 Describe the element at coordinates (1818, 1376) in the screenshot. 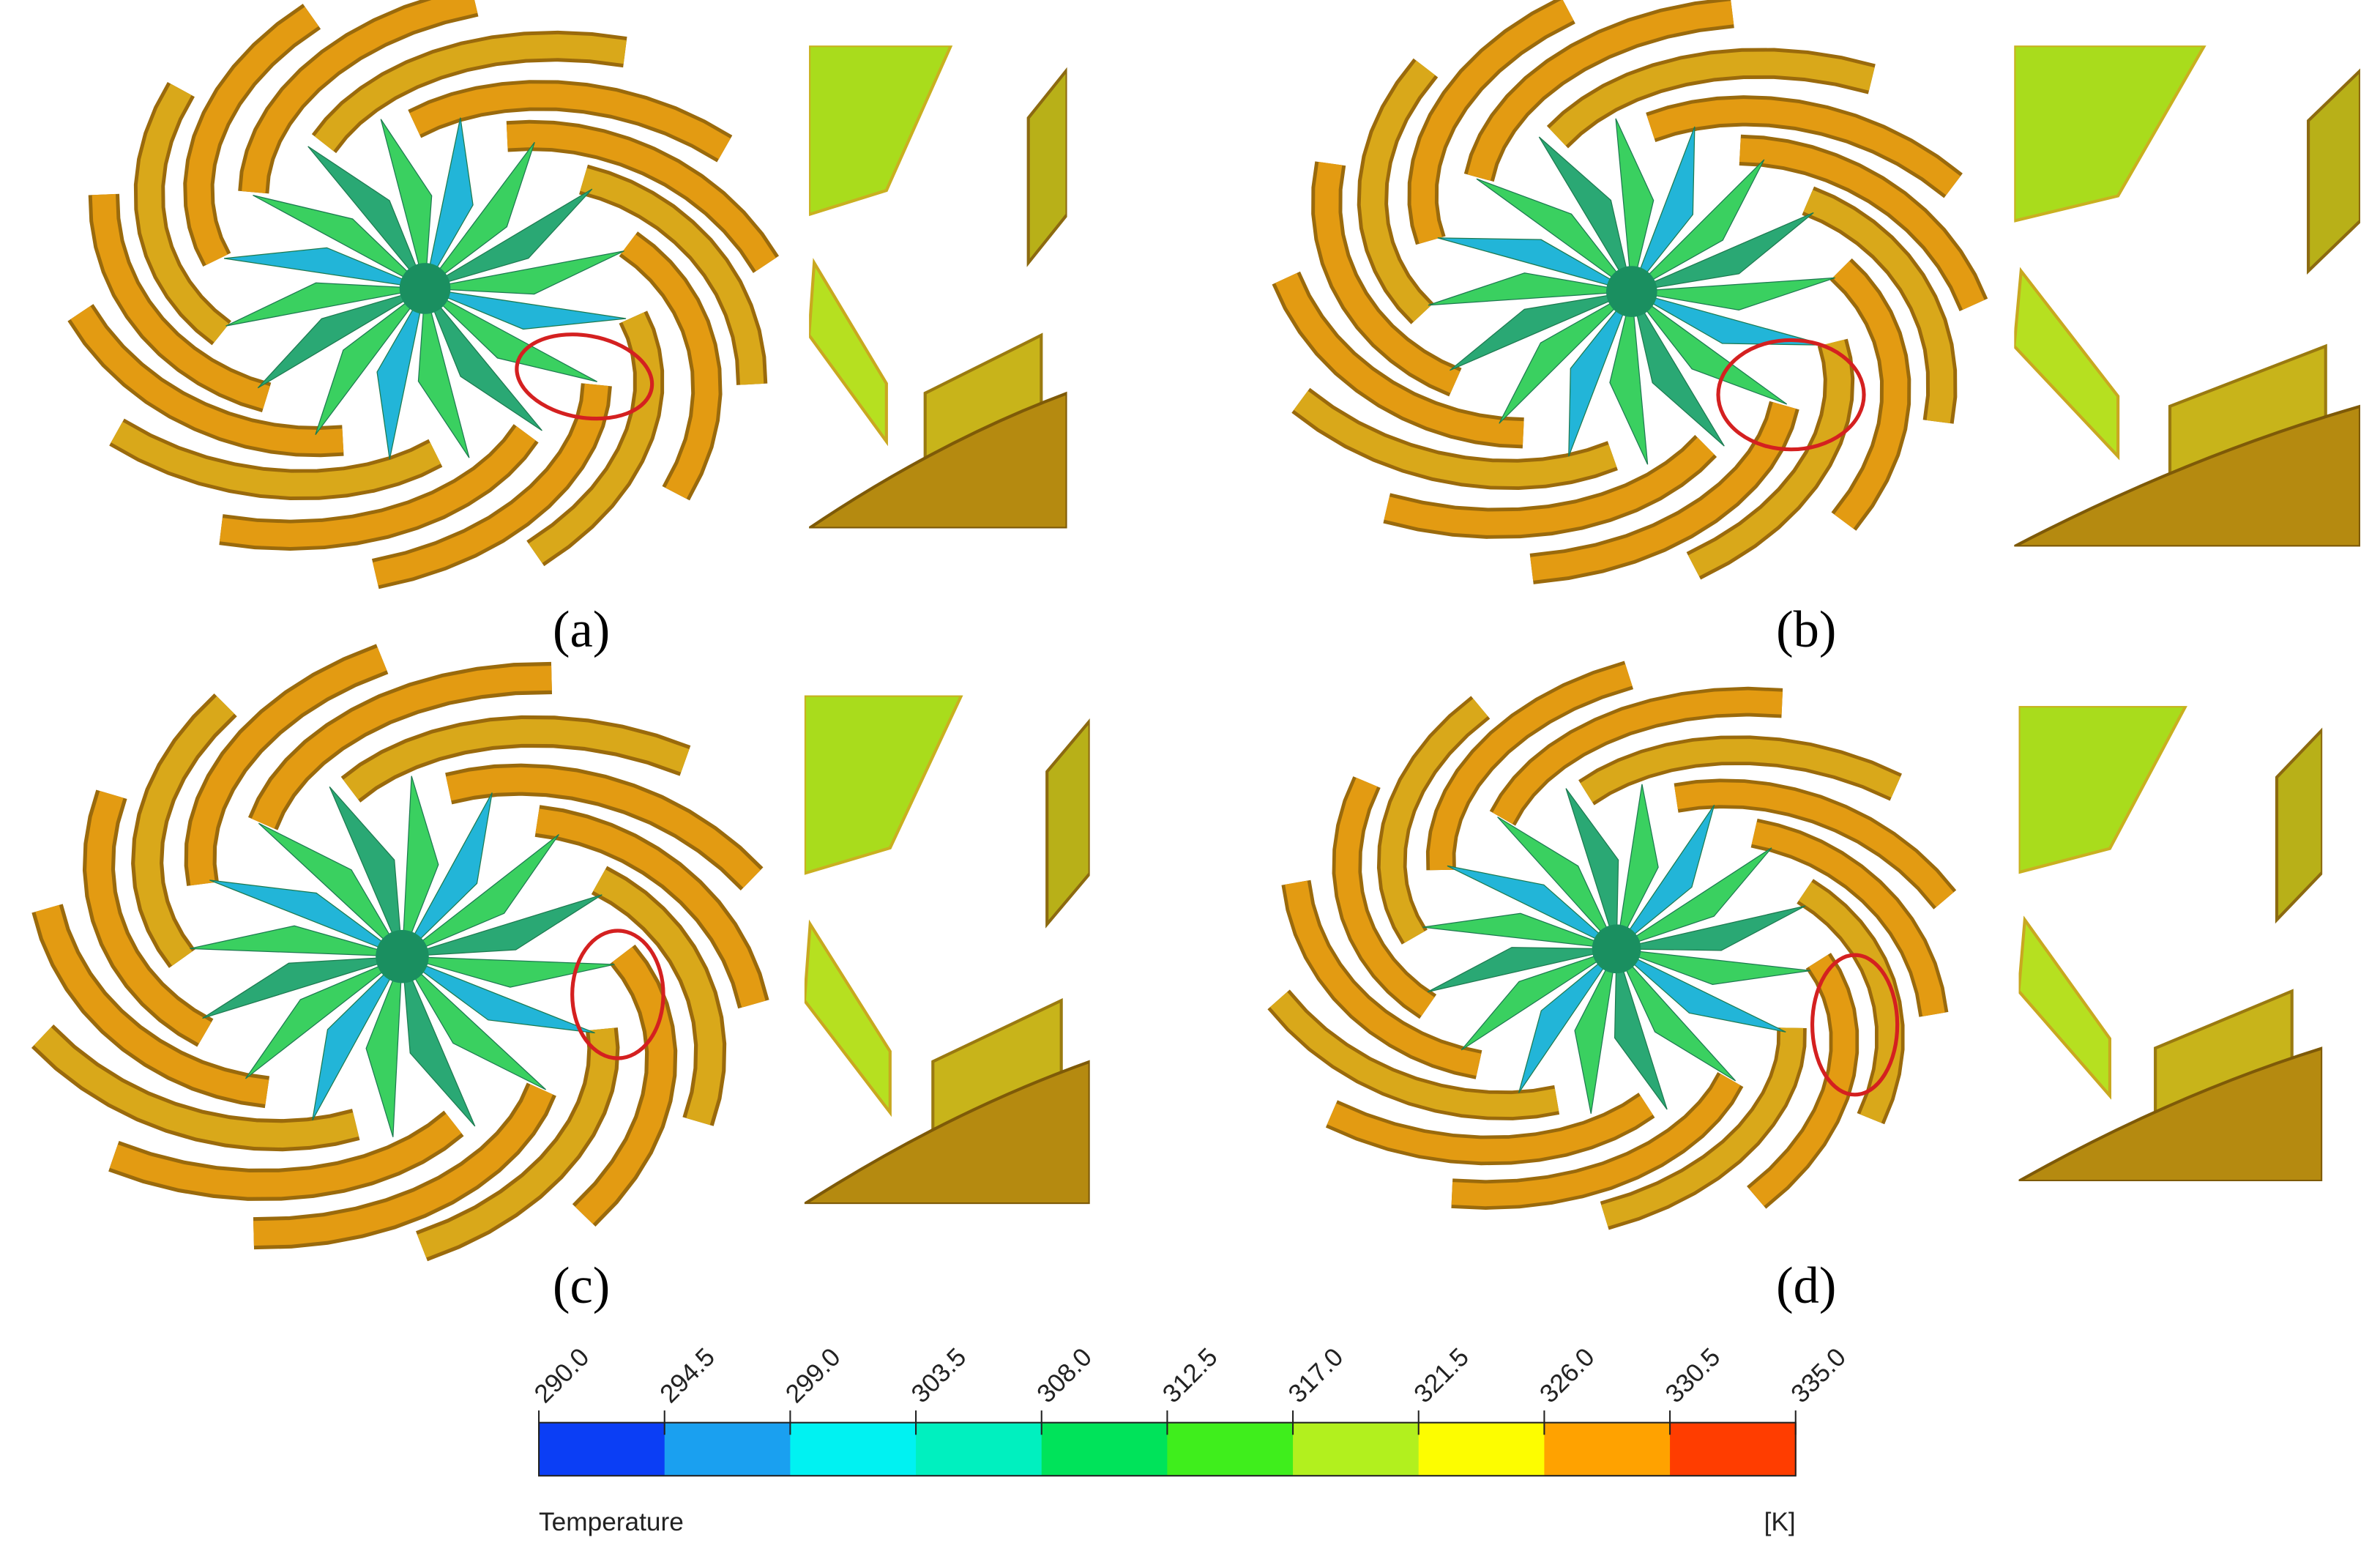

I see `colorbar-tick-label: 335.0` at that location.